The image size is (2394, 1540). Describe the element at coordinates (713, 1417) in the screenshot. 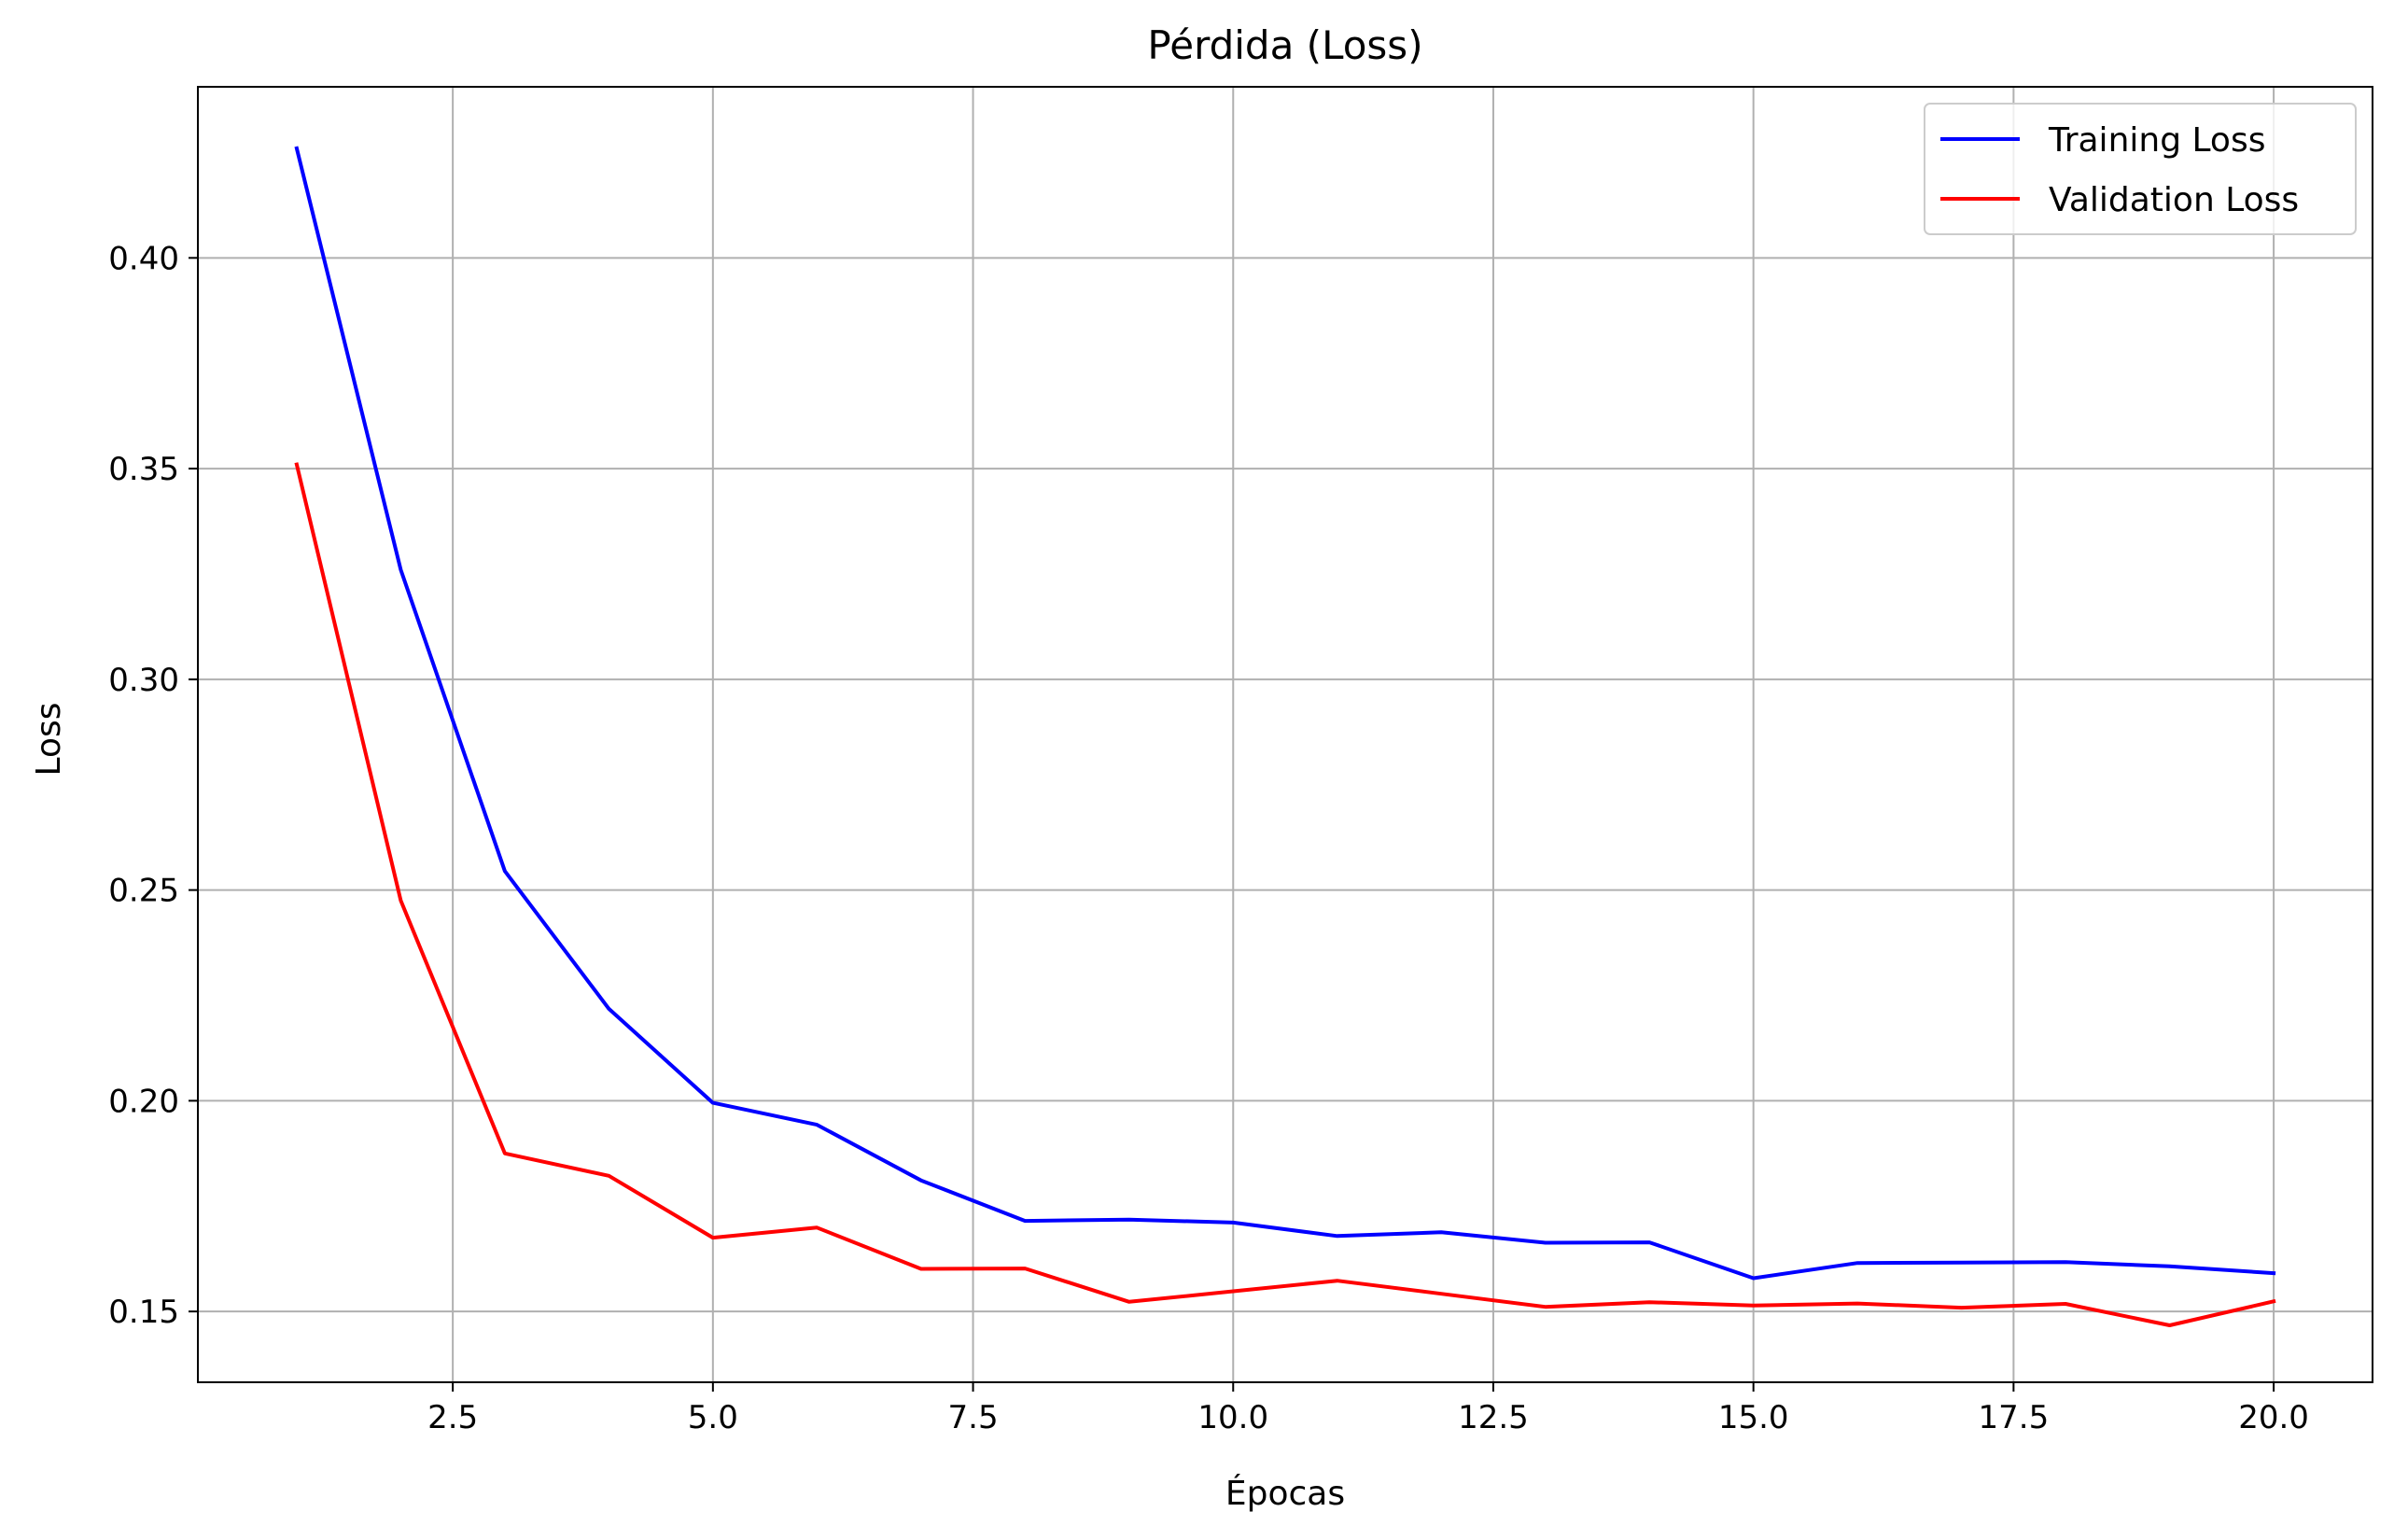

I see `x-tick-label: 5.0` at that location.